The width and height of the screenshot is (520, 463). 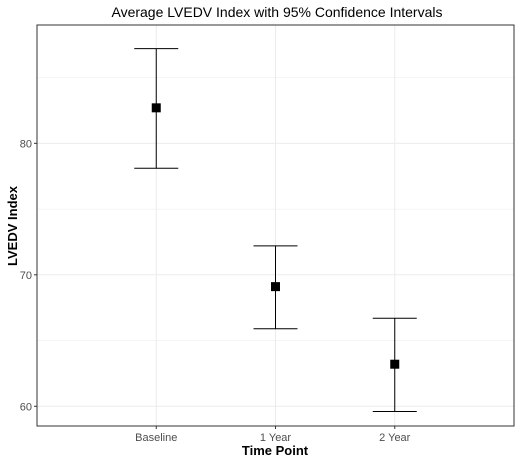 I want to click on x-tick-label: 2 Year, so click(x=395, y=438).